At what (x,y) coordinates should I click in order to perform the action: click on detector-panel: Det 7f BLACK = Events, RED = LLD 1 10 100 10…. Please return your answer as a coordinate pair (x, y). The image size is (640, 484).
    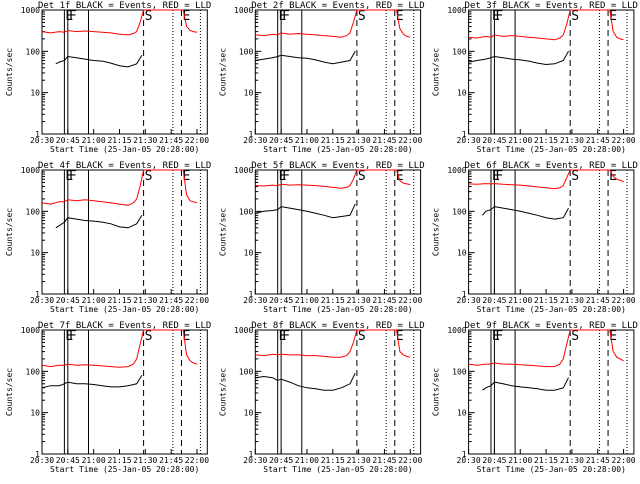
    Looking at the image, I should click on (108, 397).